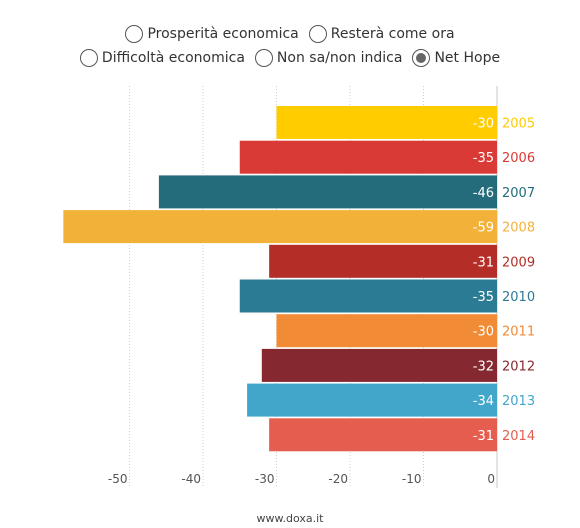 This screenshot has width=580, height=528. I want to click on radio-label: Difficoltà economica, so click(173, 58).